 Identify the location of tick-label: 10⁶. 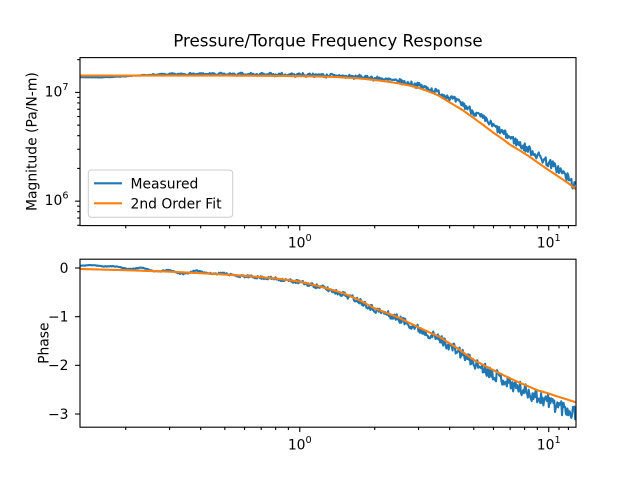
(57, 200).